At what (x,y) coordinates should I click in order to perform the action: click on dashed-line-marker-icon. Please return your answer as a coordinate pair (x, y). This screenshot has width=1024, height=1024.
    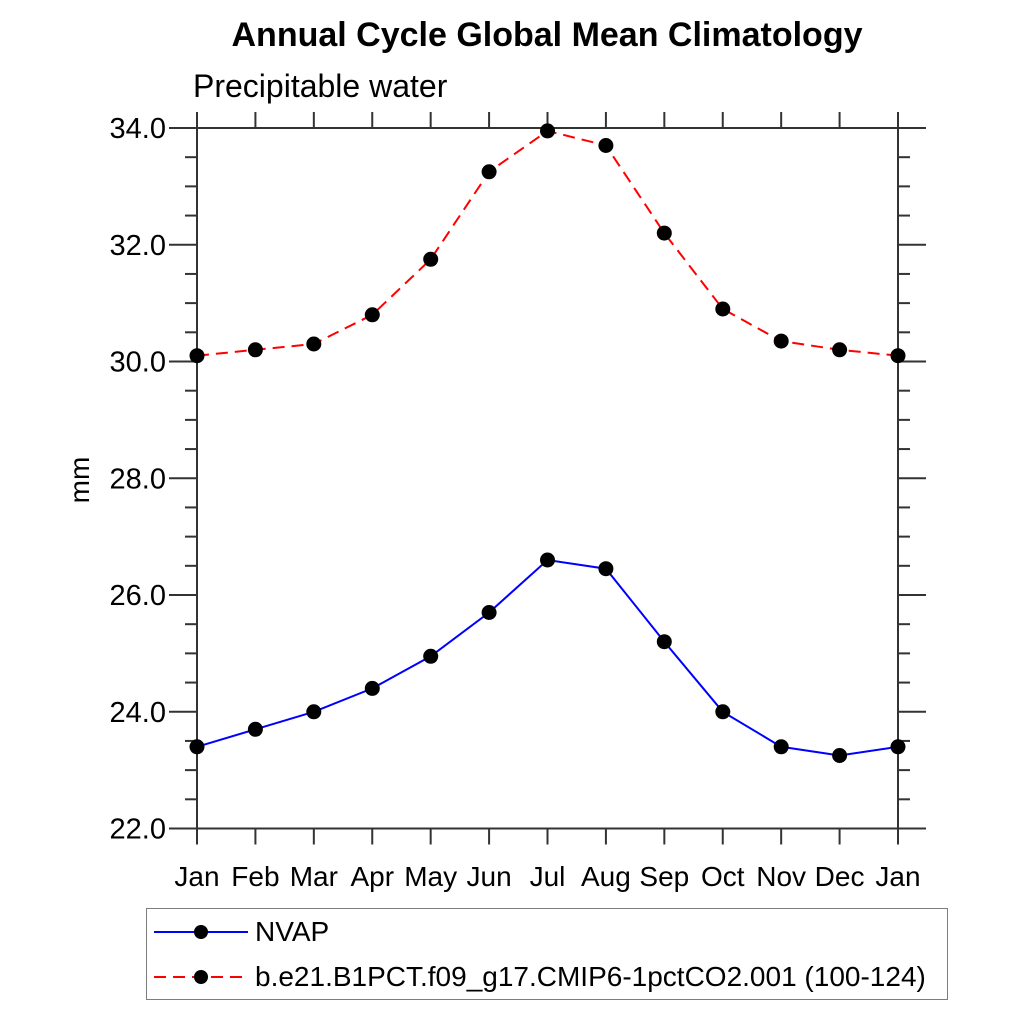
    Looking at the image, I should click on (201, 976).